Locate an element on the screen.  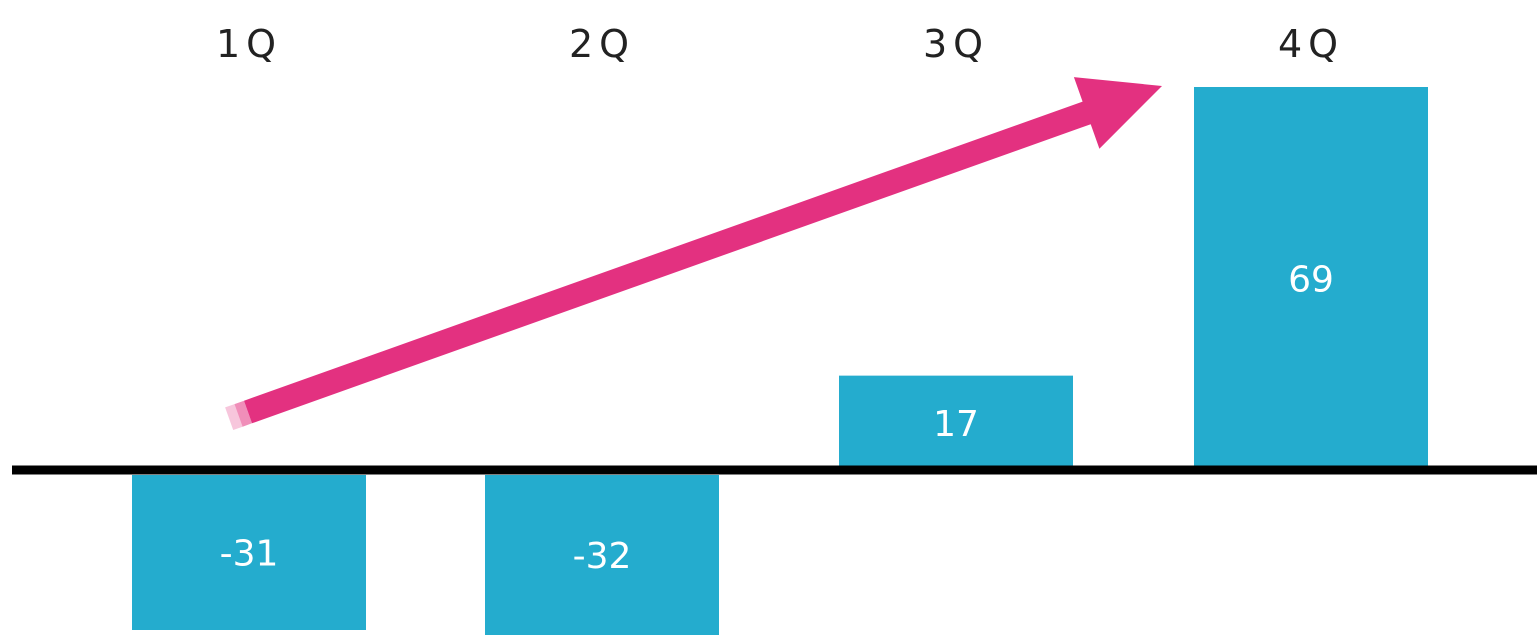
value-label-3q: 17 is located at coordinates (956, 424).